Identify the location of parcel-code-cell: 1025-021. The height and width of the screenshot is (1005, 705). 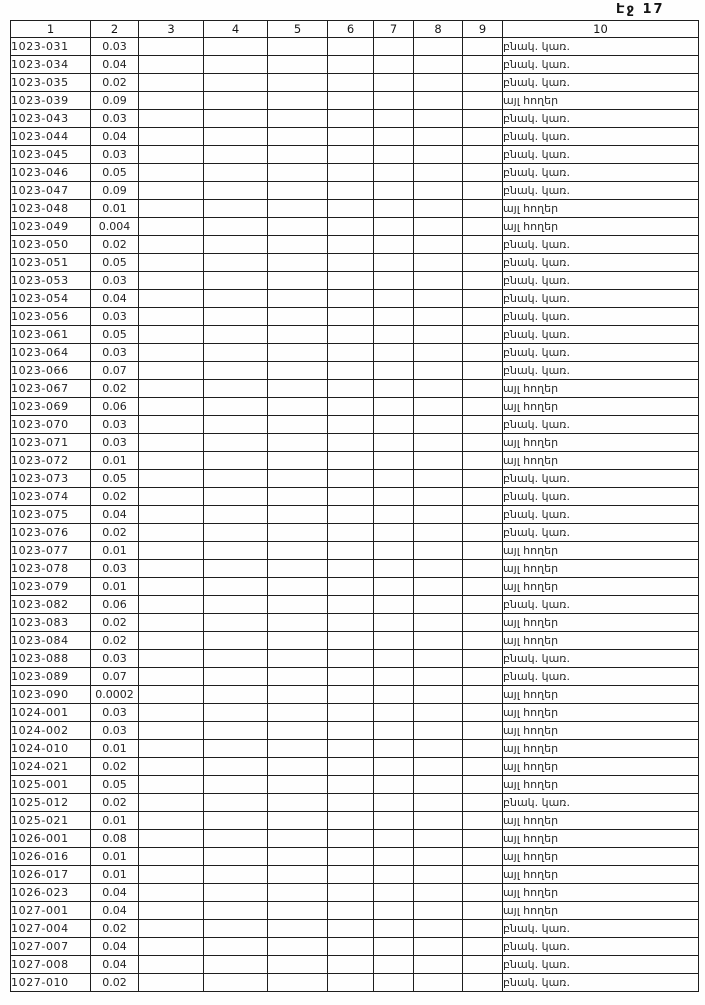
(50, 820).